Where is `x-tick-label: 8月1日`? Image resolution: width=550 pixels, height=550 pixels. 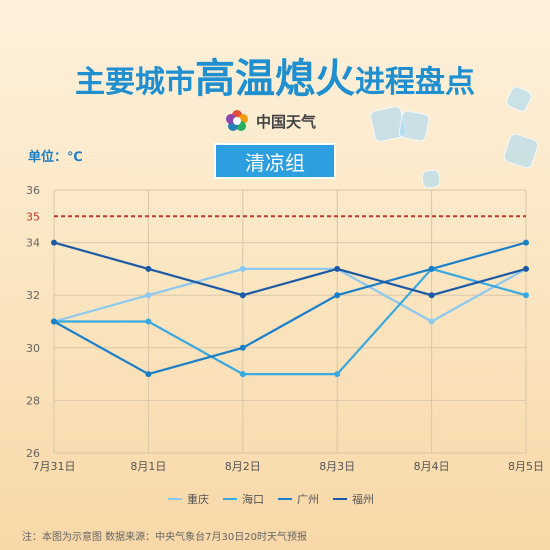 x-tick-label: 8月1日 is located at coordinates (148, 466).